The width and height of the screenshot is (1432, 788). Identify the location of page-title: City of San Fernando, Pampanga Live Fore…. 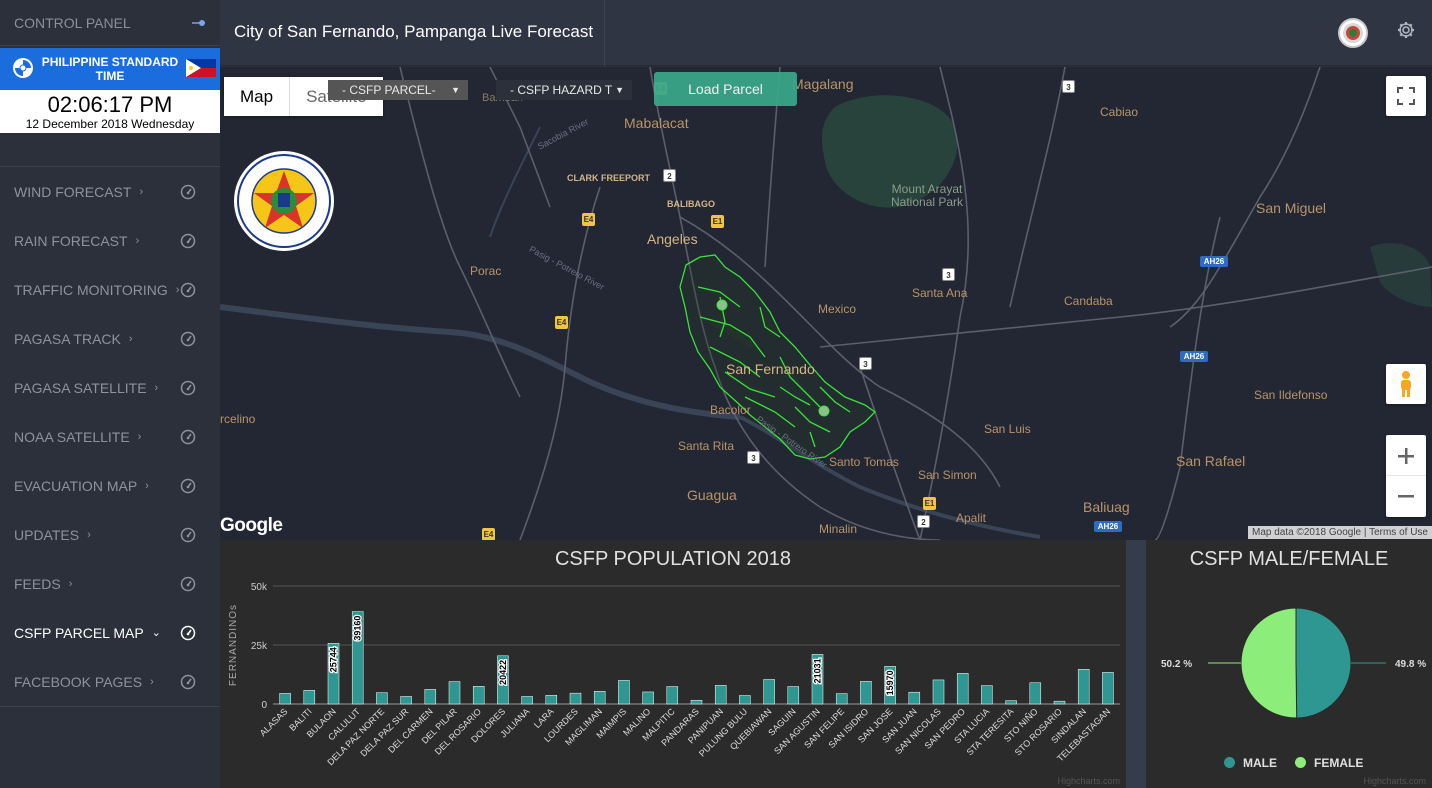
(414, 31).